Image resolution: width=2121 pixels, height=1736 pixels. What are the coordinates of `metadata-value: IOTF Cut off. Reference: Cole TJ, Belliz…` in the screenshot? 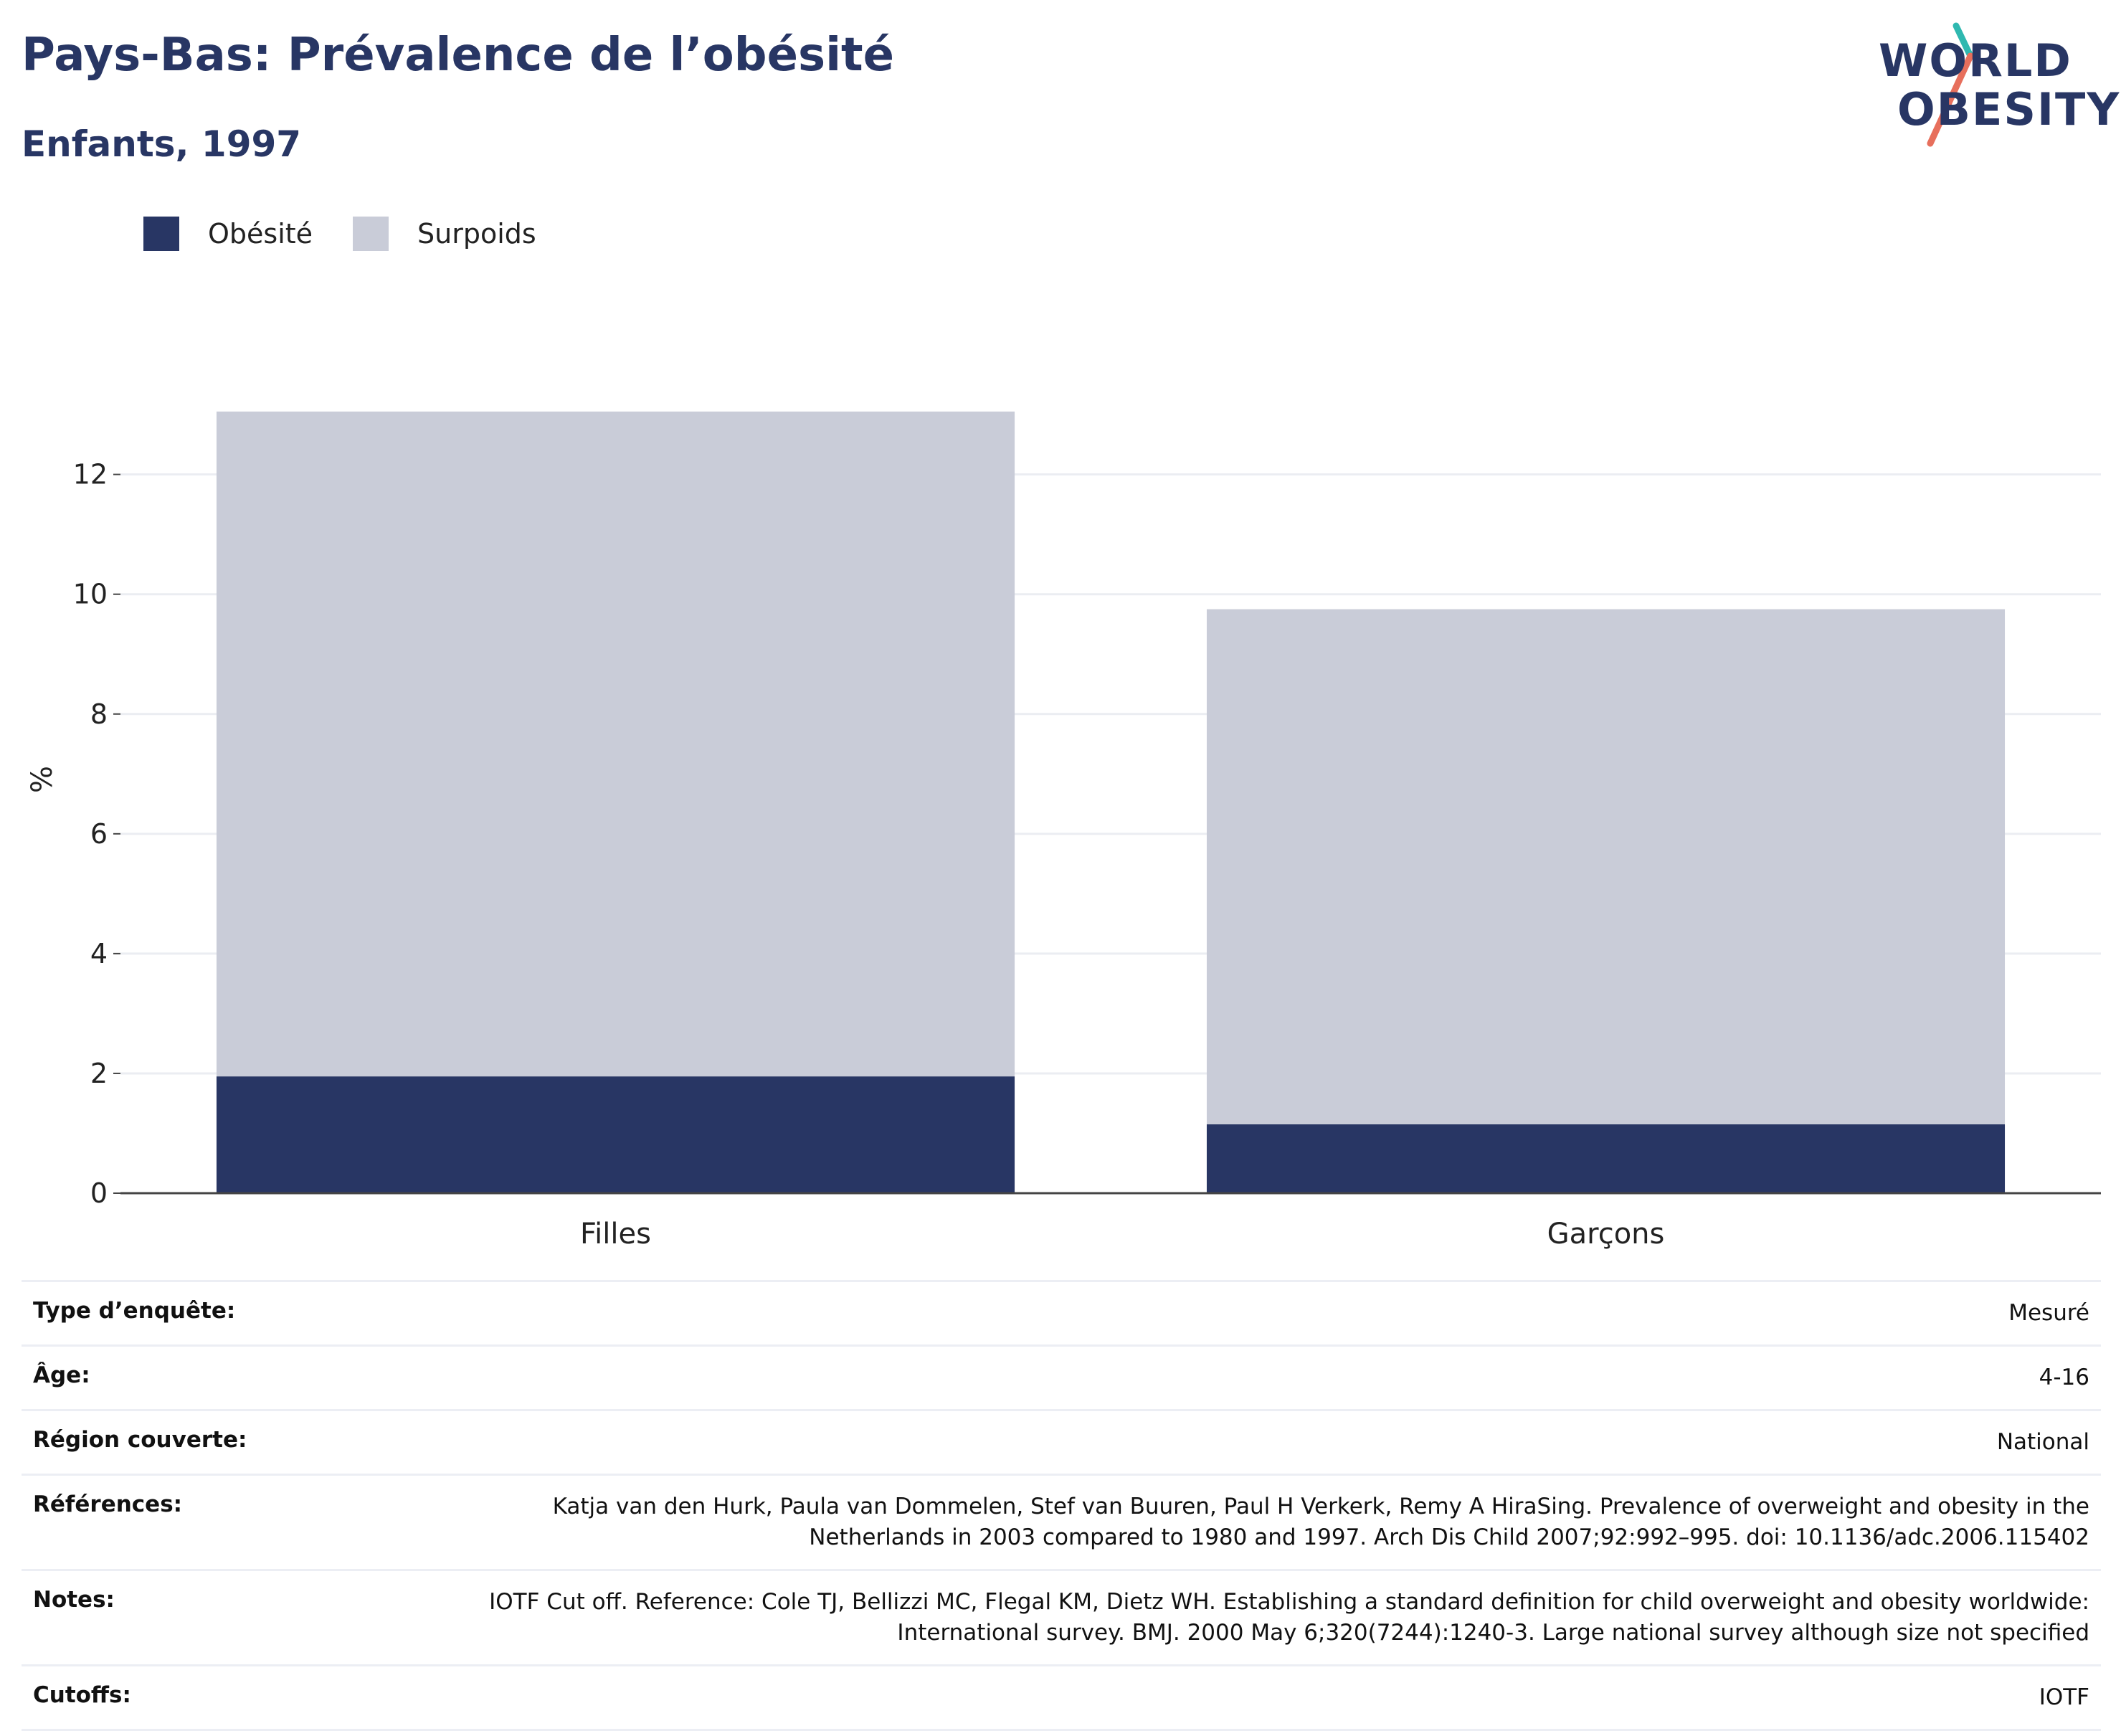 It's located at (1289, 1617).